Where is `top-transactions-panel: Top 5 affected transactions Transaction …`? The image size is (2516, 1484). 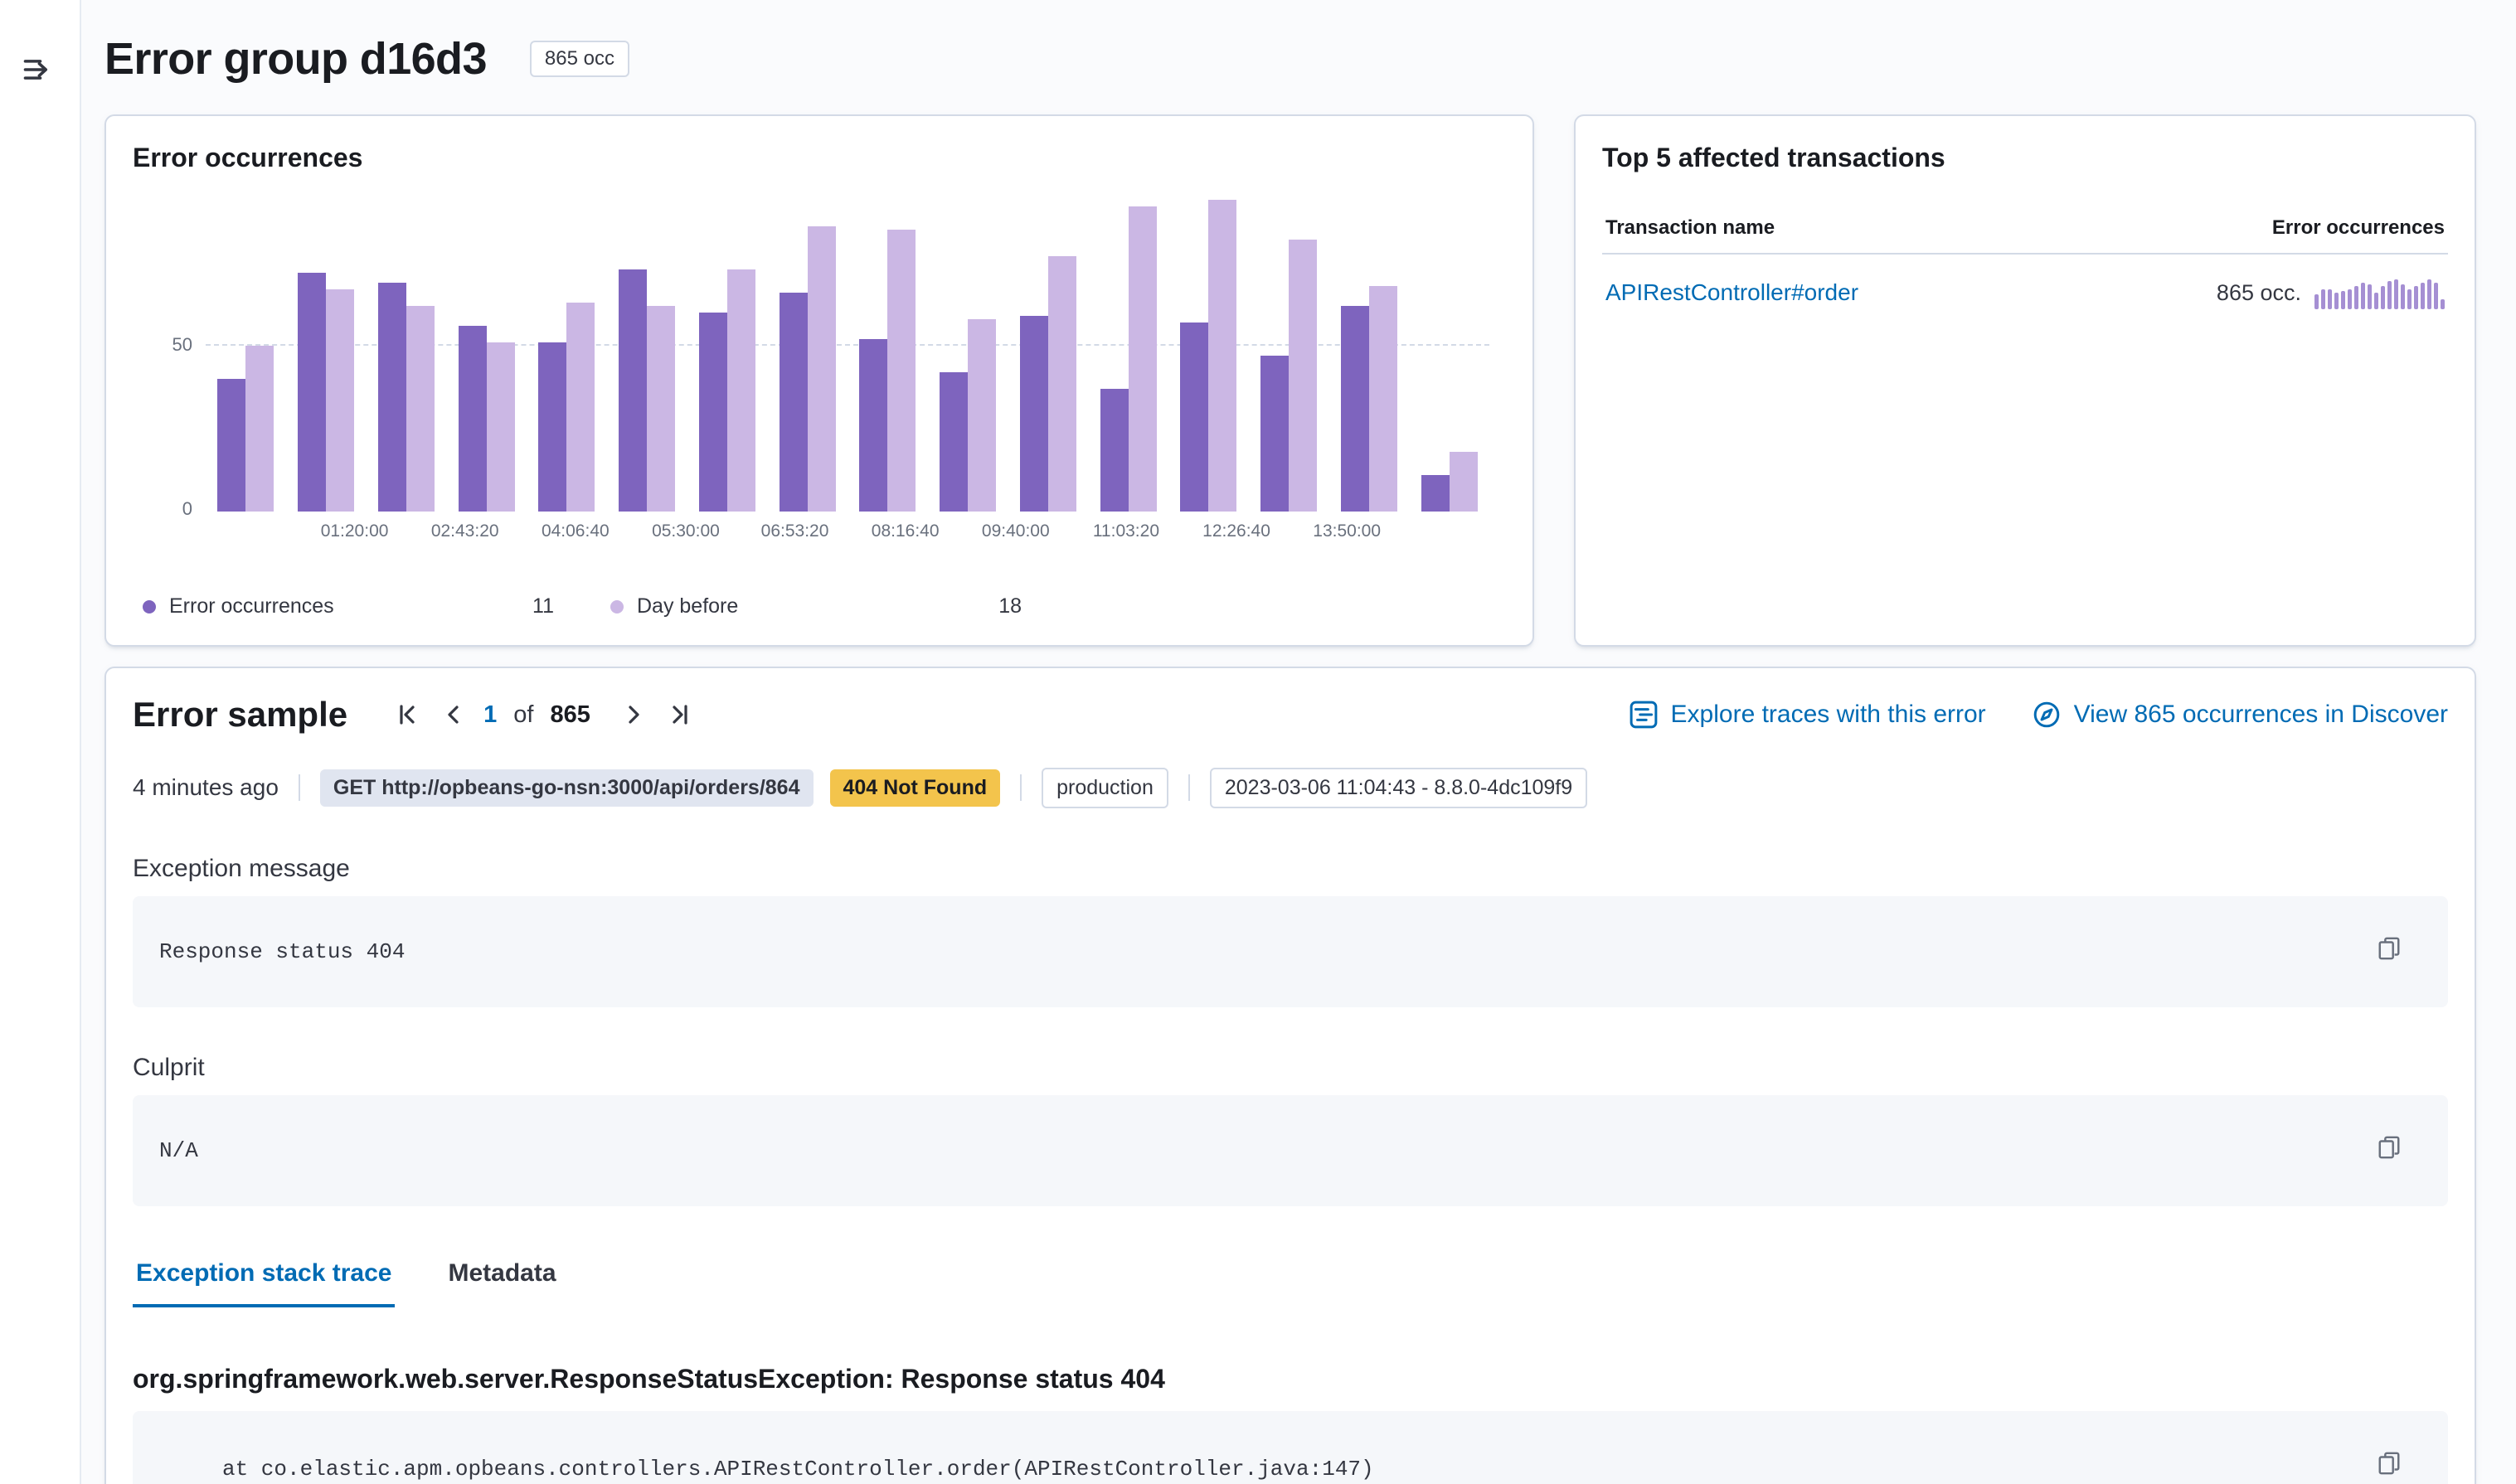
top-transactions-panel: Top 5 affected transactions Transaction … is located at coordinates (2025, 381).